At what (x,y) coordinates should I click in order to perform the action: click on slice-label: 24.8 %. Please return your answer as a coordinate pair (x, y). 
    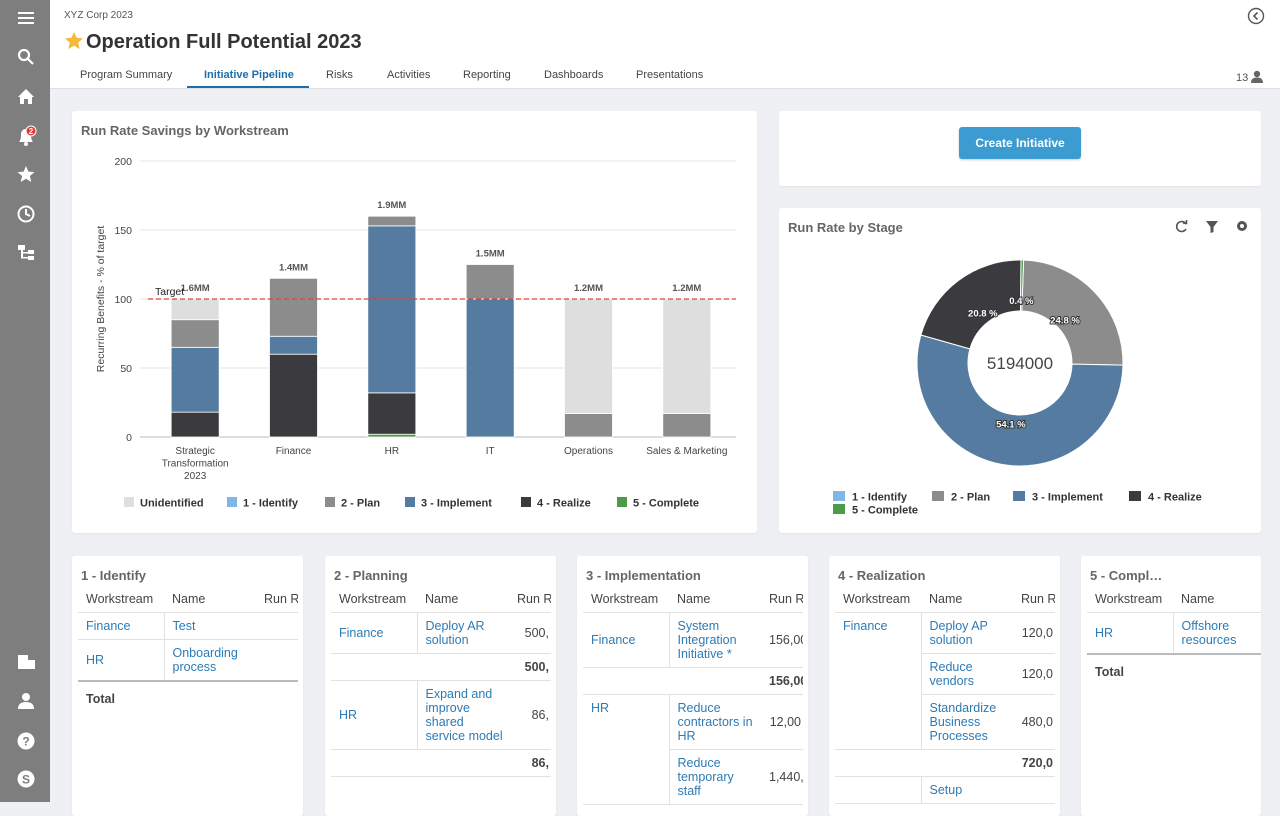
    Looking at the image, I should click on (1065, 320).